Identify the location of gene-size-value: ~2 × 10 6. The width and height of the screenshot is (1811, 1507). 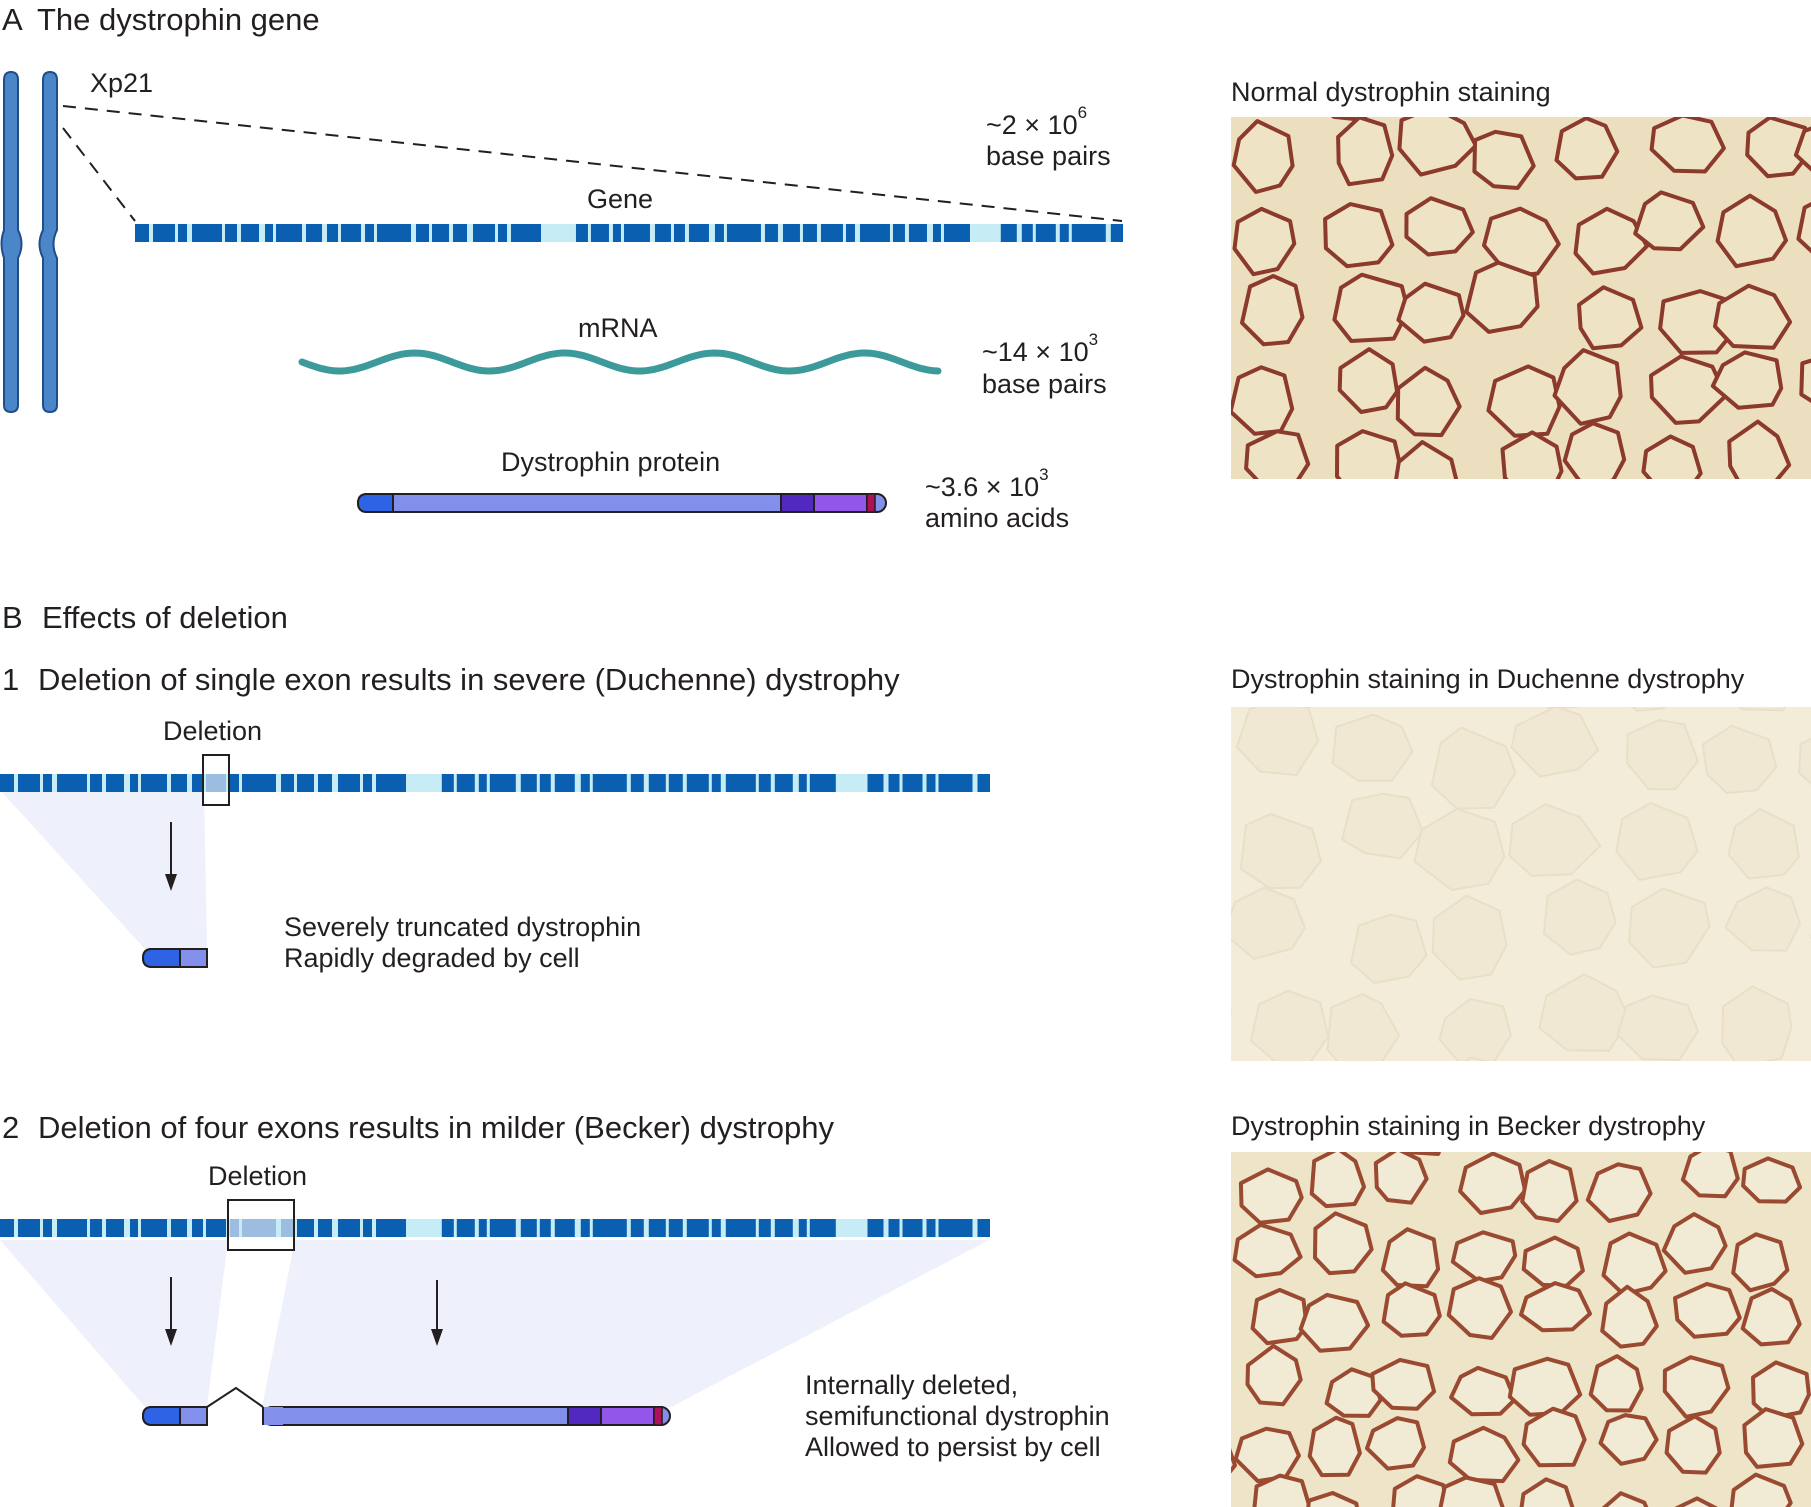
(1037, 121).